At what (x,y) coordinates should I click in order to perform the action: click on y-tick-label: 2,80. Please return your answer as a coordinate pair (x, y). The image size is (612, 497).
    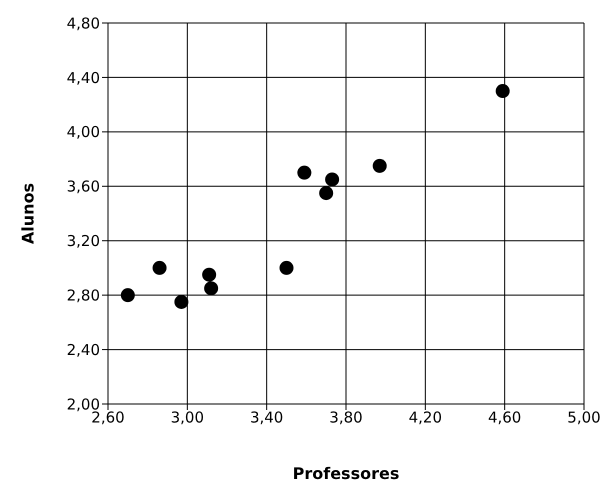
    Looking at the image, I should click on (83, 295).